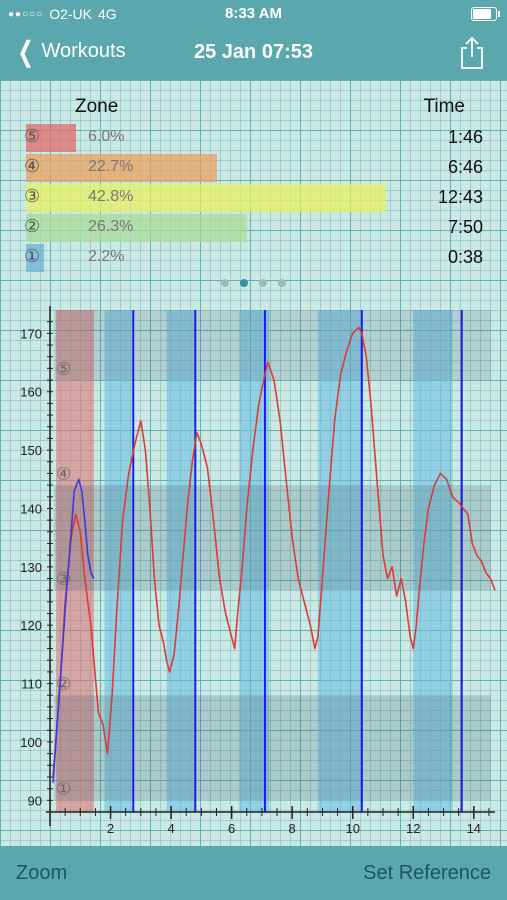 The width and height of the screenshot is (507, 900). I want to click on x-tick-label: 12, so click(413, 828).